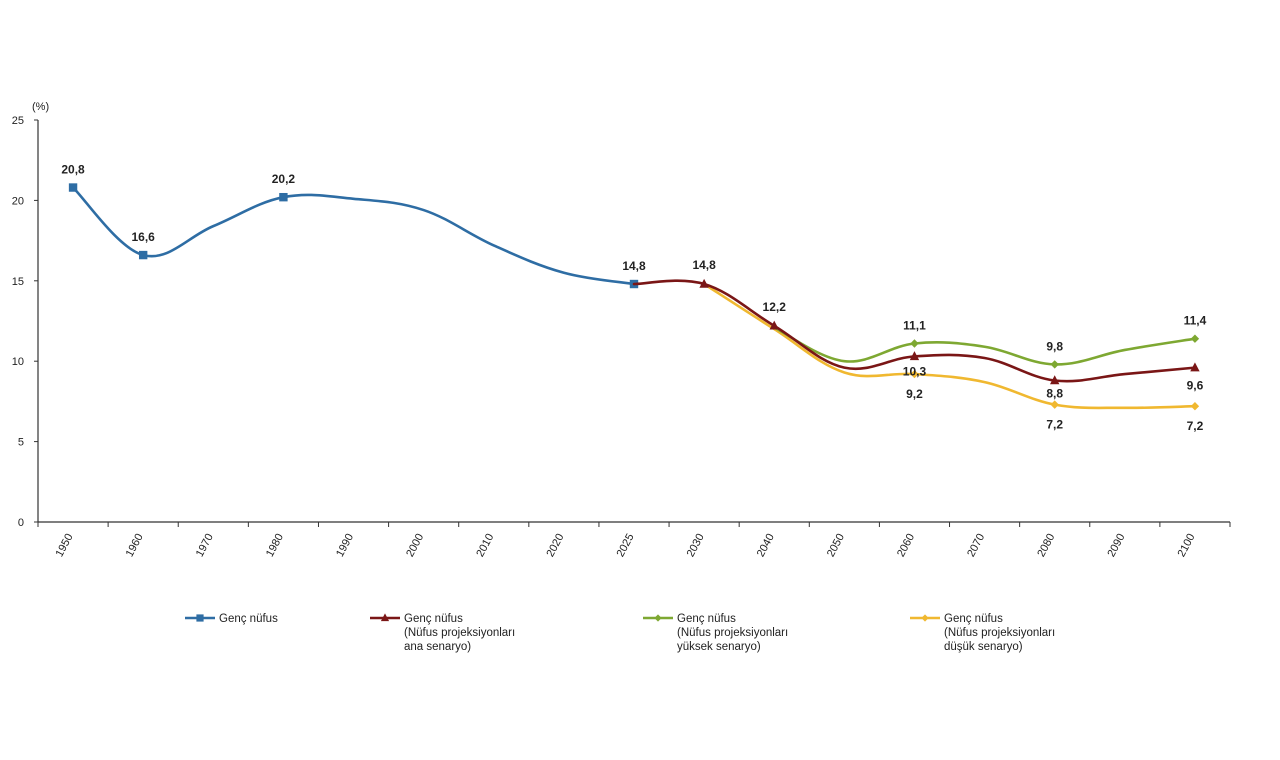  What do you see at coordinates (696, 545) in the screenshot?
I see `x-tick-label: 2030` at bounding box center [696, 545].